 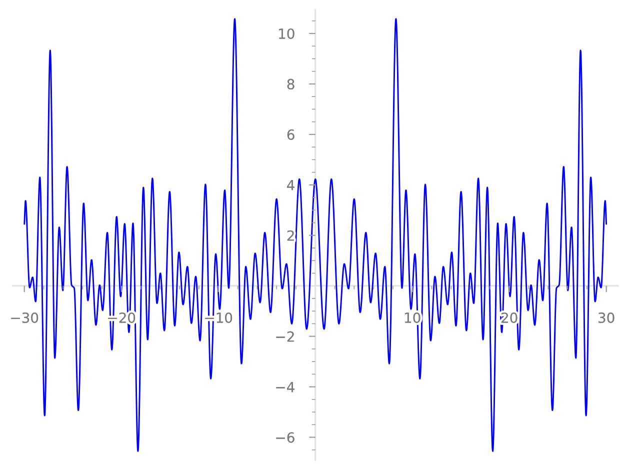 I want to click on x-tick-label: −30, so click(x=24, y=317).